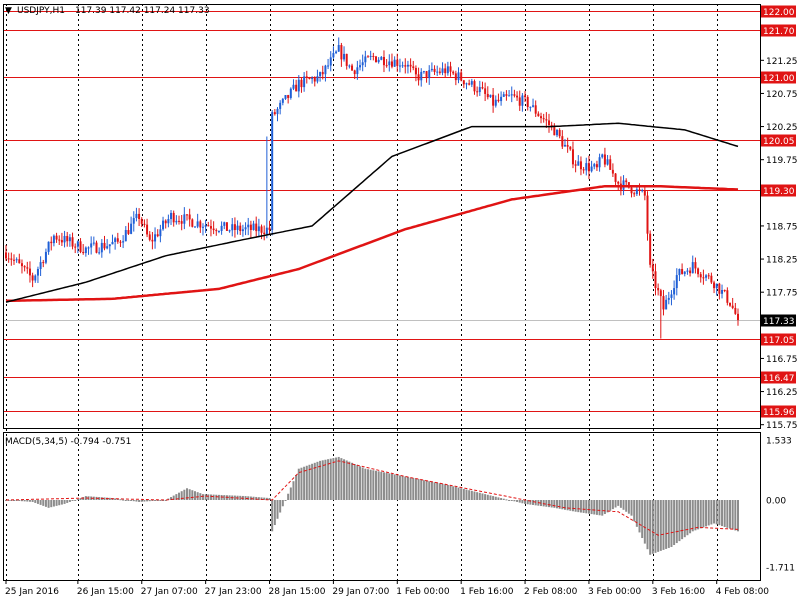 Image resolution: width=800 pixels, height=600 pixels. I want to click on macd-signal-line, so click(372, 498).